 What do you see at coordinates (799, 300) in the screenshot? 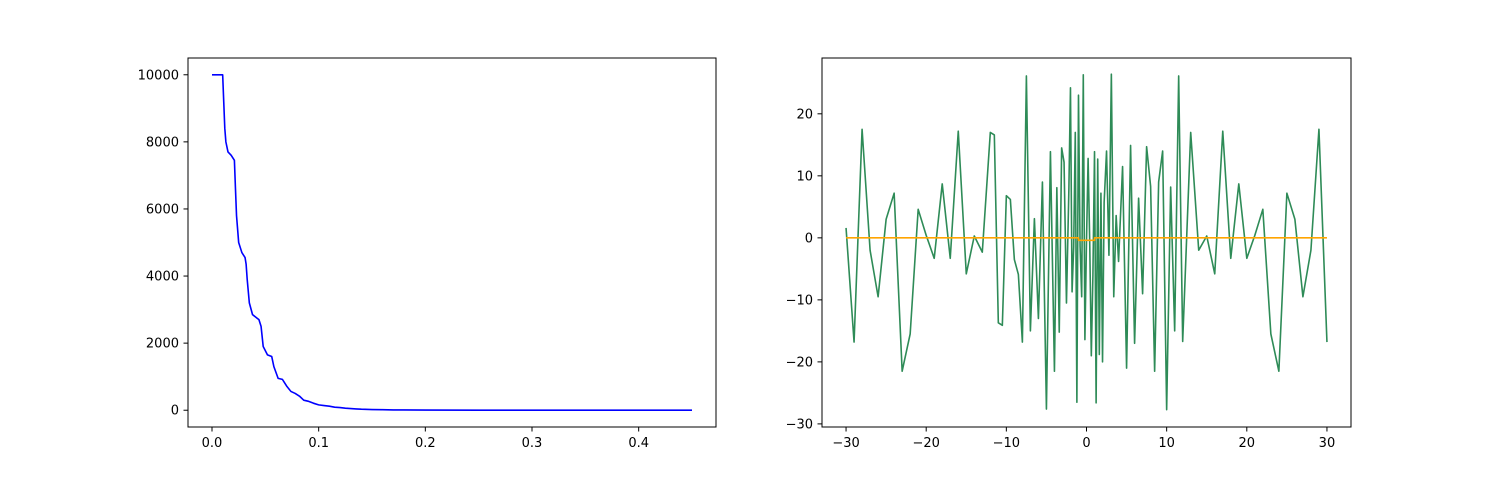
I see `right-y-tick-label: −10` at bounding box center [799, 300].